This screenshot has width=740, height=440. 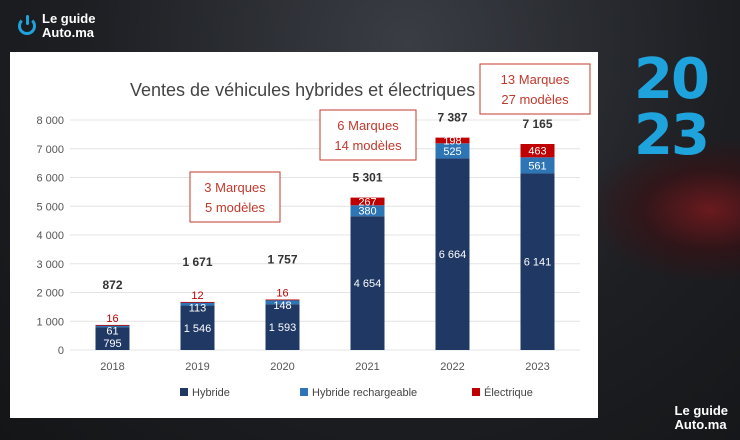 What do you see at coordinates (50, 121) in the screenshot?
I see `y-tick-label: 8 000` at bounding box center [50, 121].